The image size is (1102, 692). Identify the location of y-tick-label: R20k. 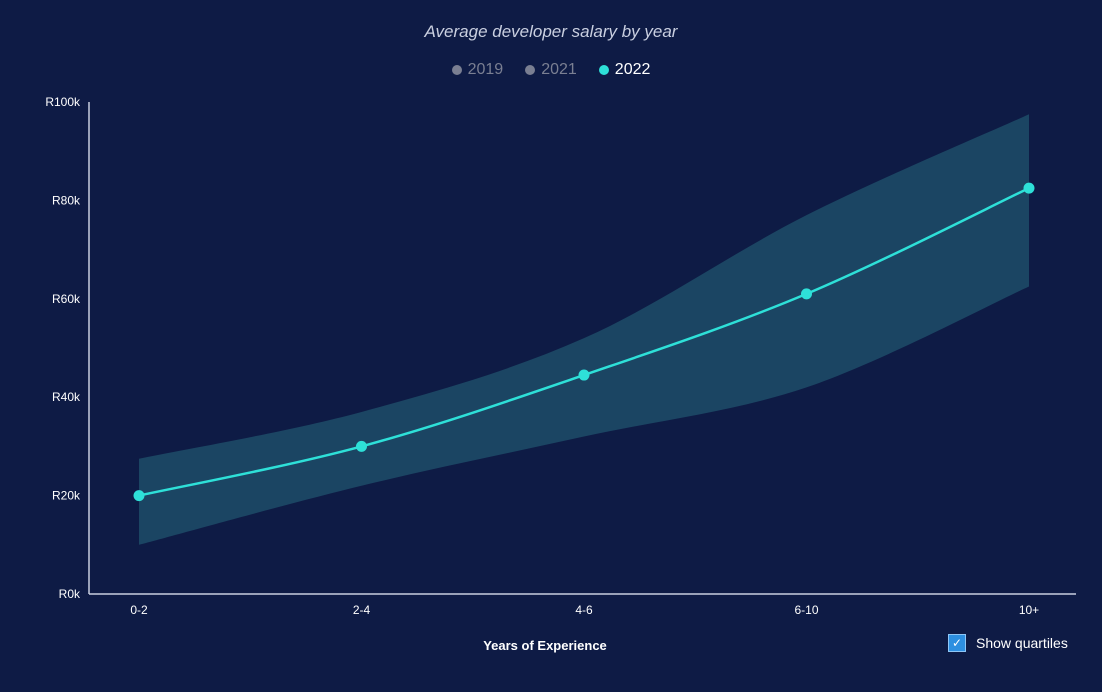
(66, 496).